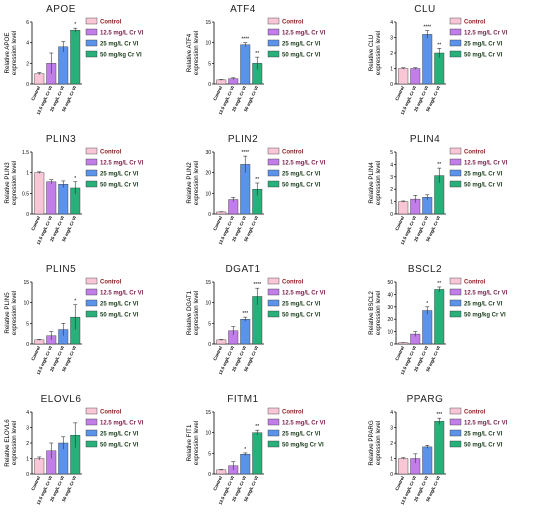 Image resolution: width=550 pixels, height=520 pixels. I want to click on y-axis-label: Relative CLUexpression level, so click(375, 53).